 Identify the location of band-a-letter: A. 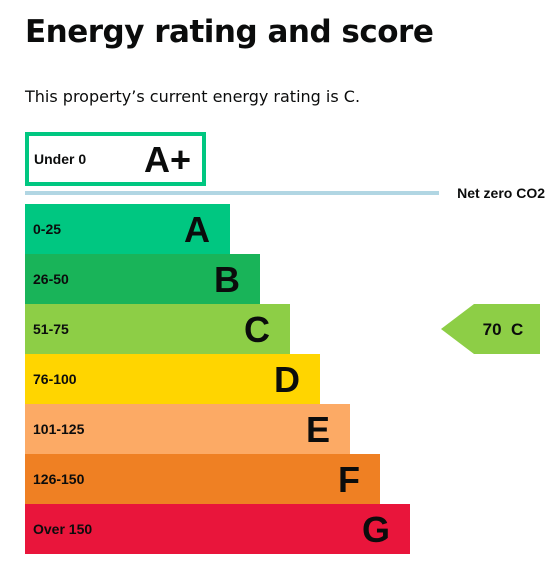
(197, 229).